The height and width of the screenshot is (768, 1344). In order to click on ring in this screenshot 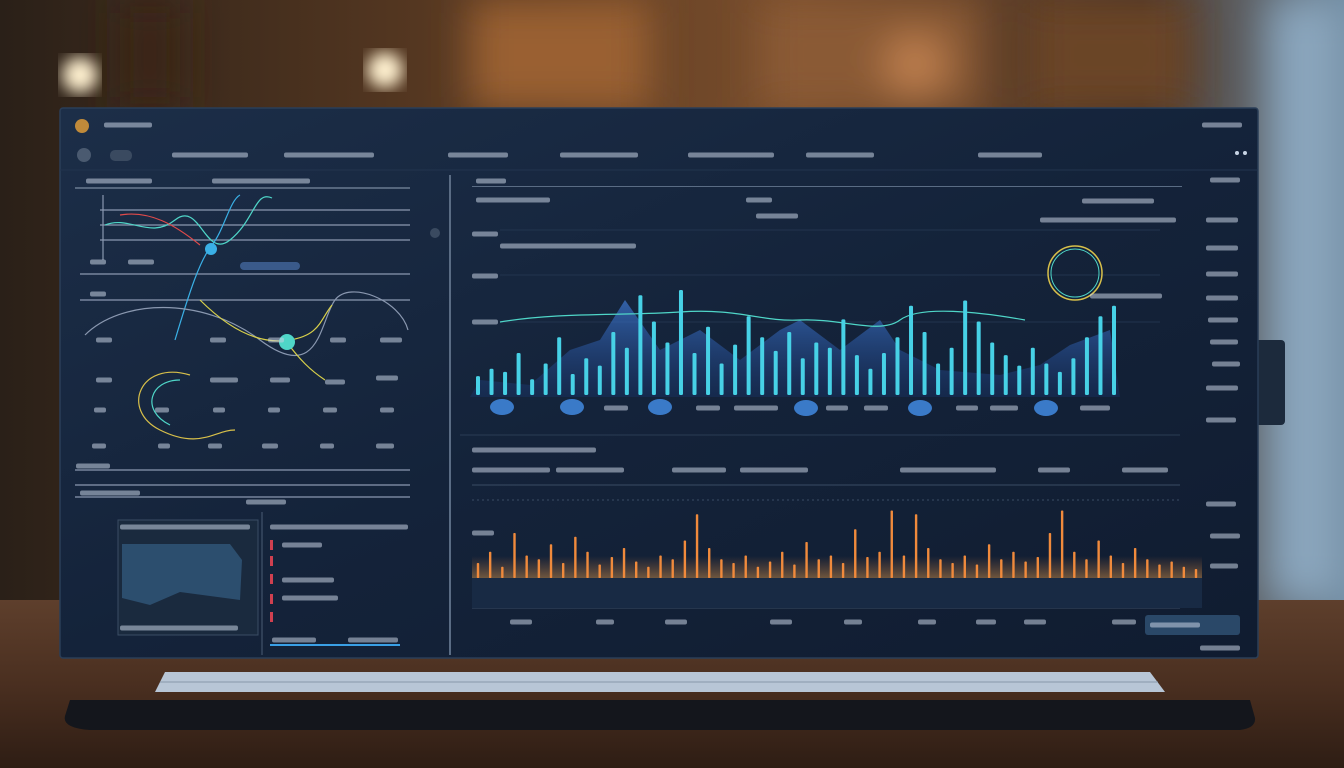, I will do `click(1075, 273)`.